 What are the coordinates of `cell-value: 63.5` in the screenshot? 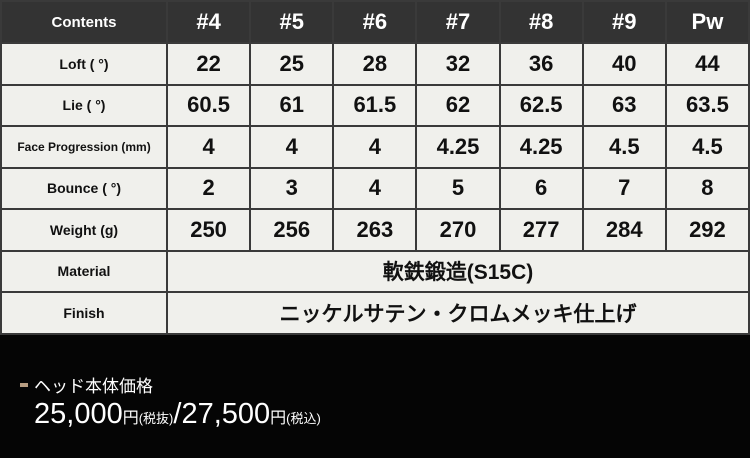 It's located at (707, 105).